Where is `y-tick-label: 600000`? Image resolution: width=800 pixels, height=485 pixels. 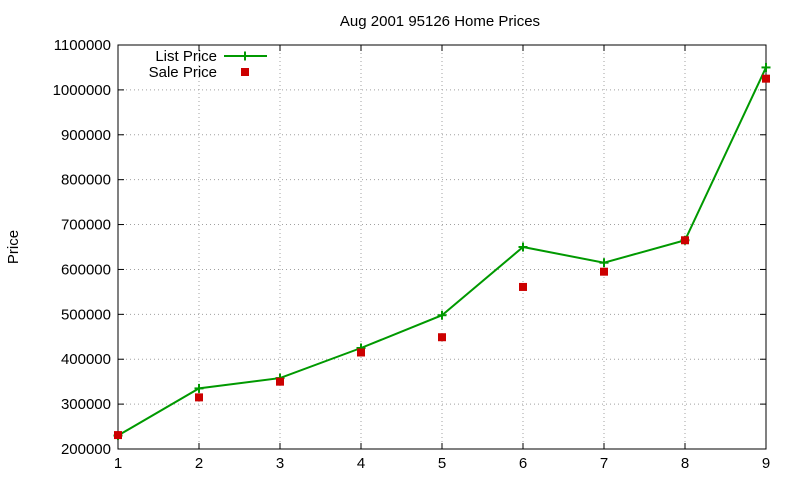
y-tick-label: 600000 is located at coordinates (86, 269).